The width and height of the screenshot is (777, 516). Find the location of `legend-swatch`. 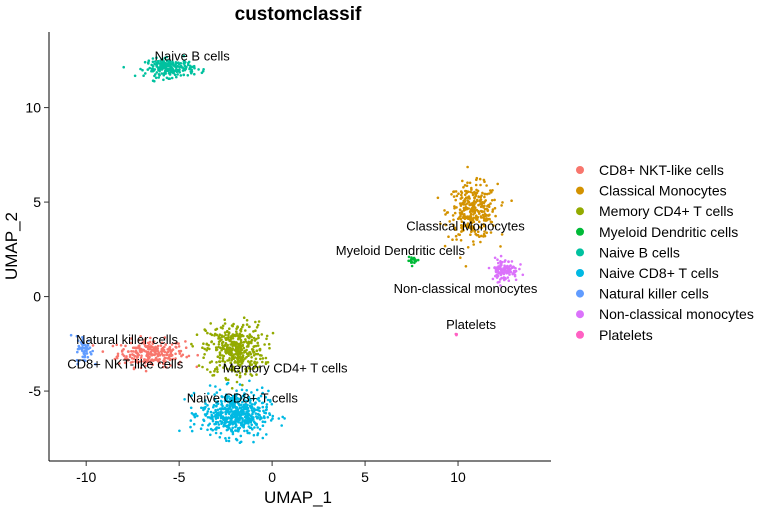

legend-swatch is located at coordinates (580, 314).